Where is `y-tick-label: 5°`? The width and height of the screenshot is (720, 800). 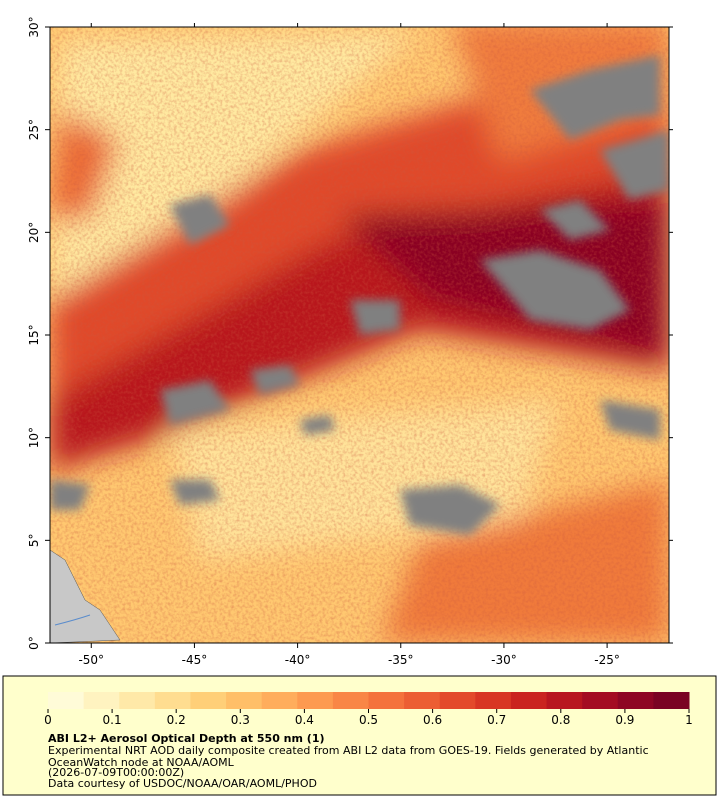 y-tick-label: 5° is located at coordinates (34, 541).